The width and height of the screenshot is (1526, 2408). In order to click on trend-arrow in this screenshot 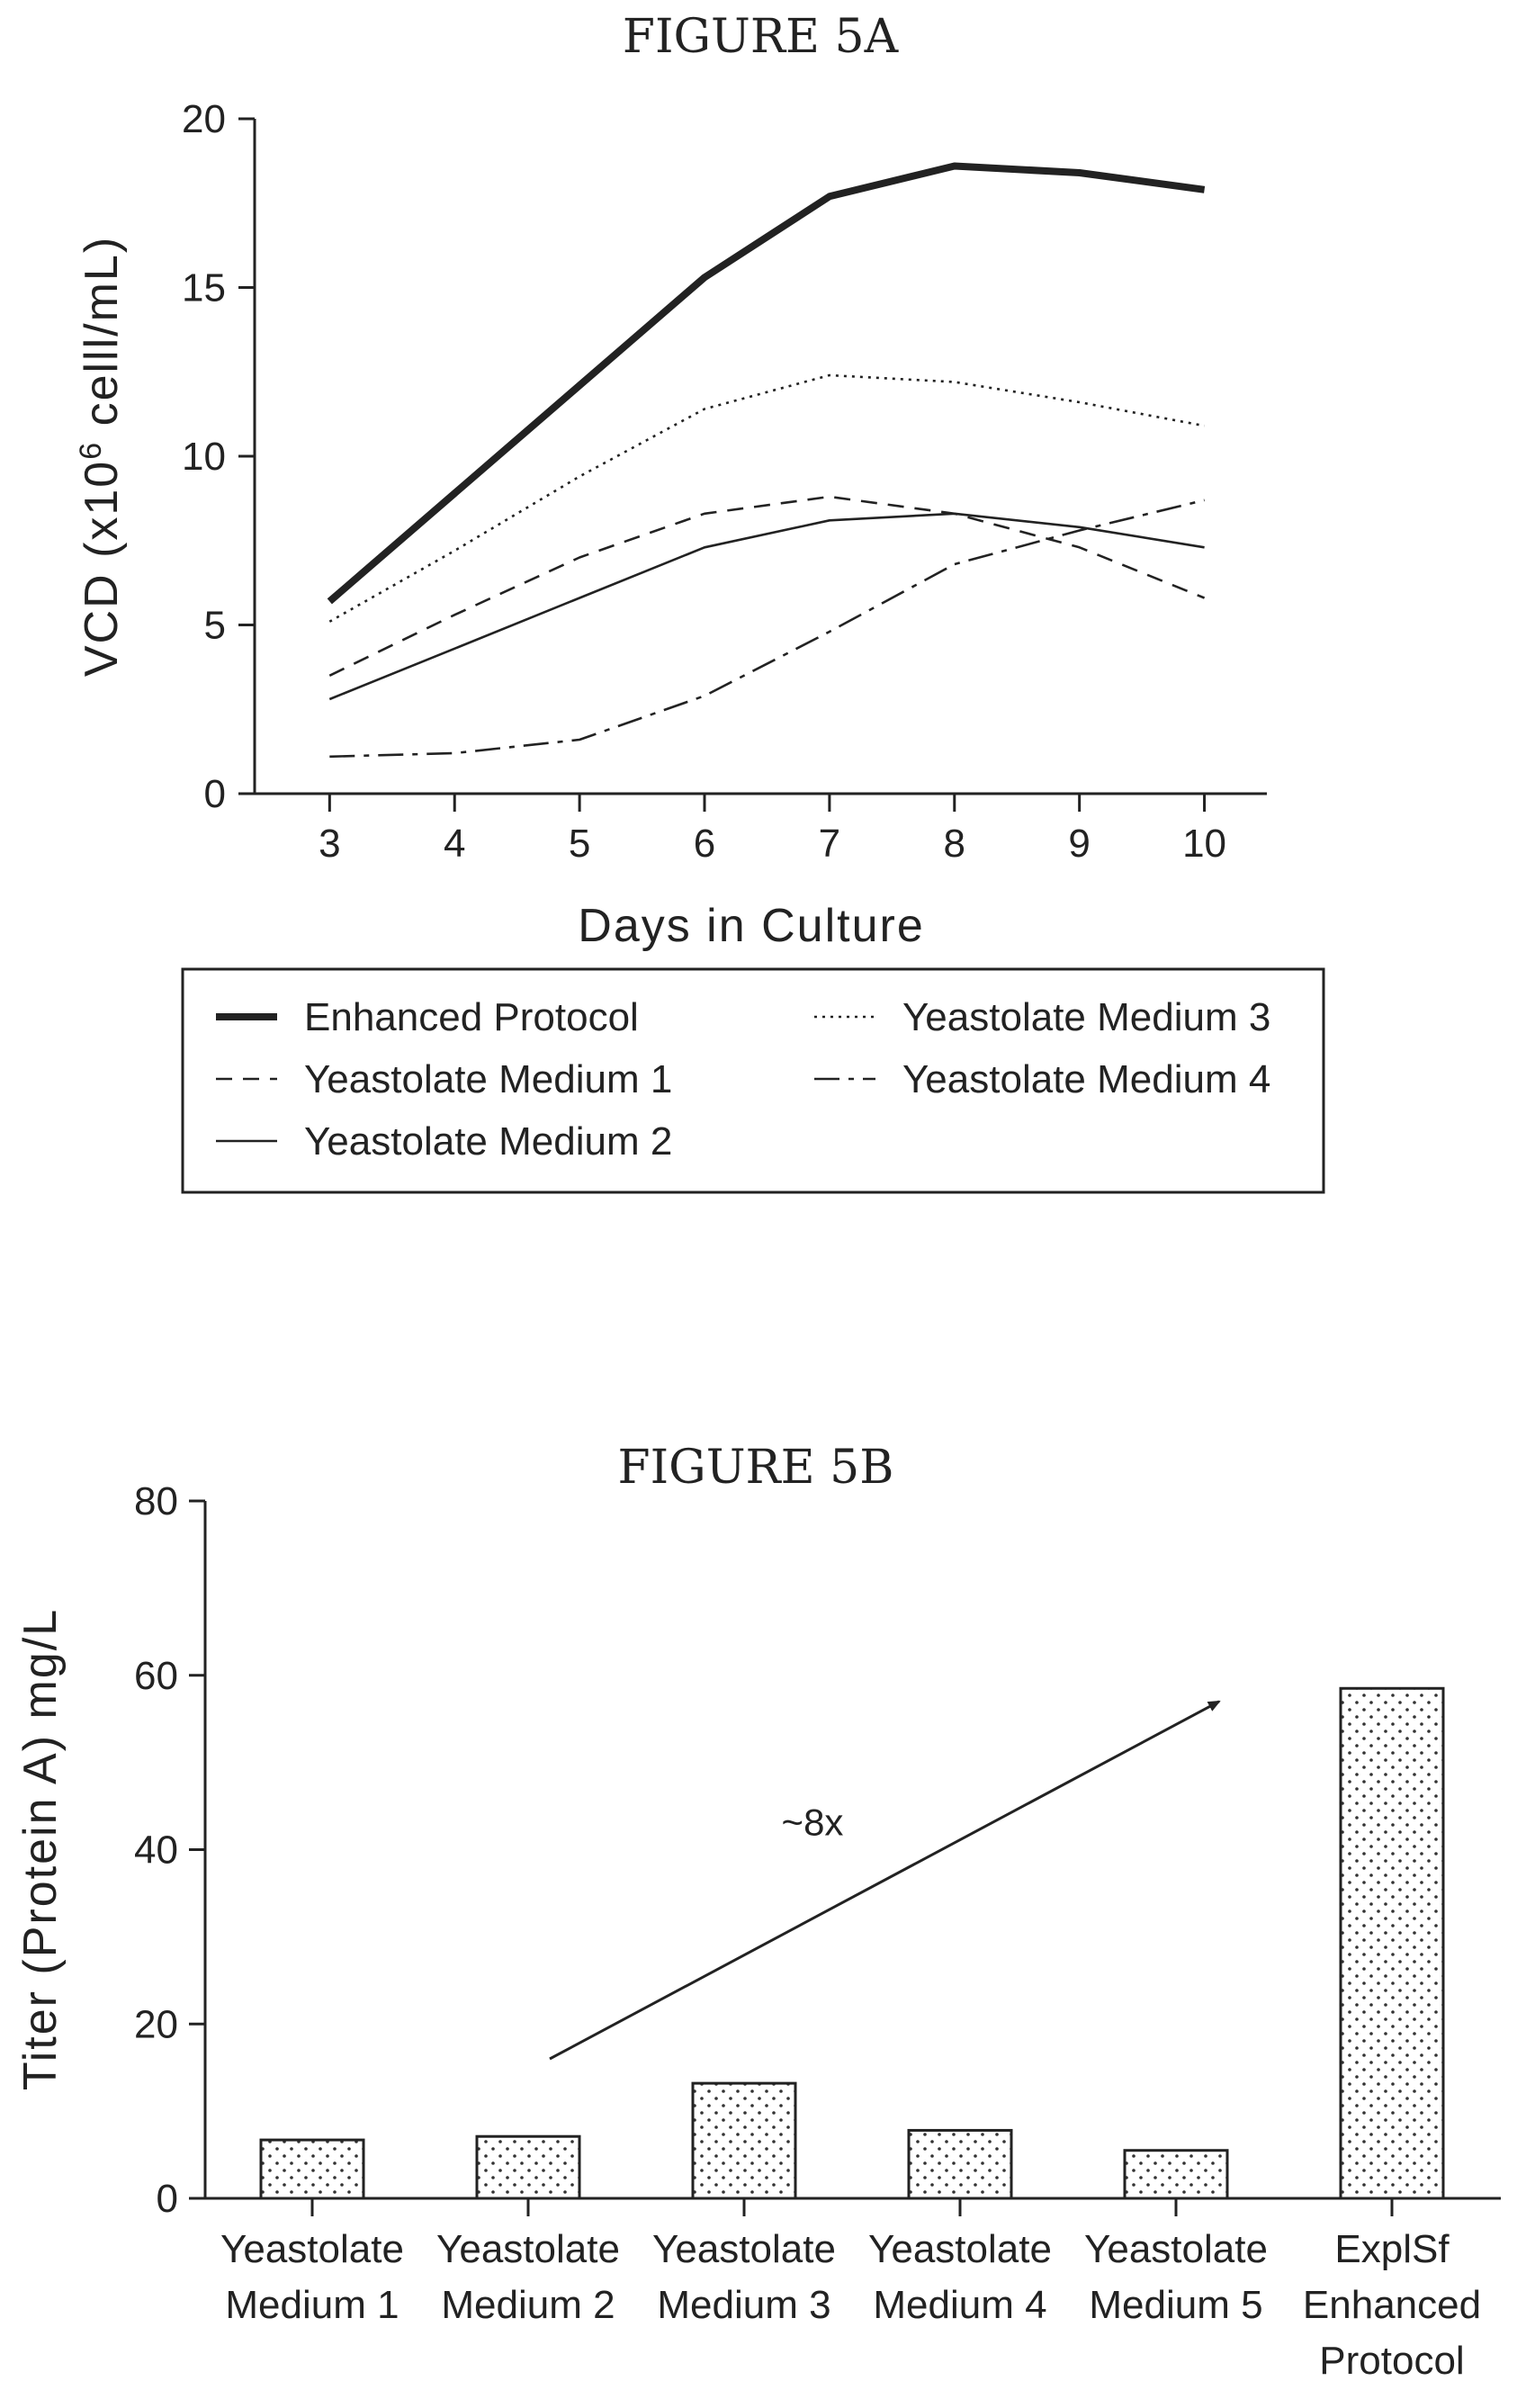, I will do `click(885, 1880)`.